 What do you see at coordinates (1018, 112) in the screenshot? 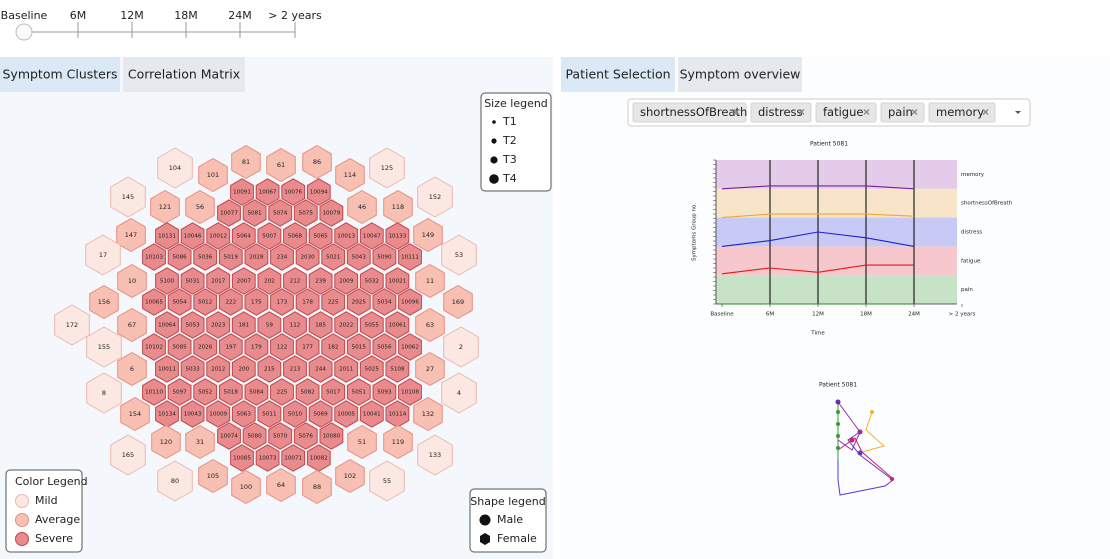
I see `dropdown-arrow` at bounding box center [1018, 112].